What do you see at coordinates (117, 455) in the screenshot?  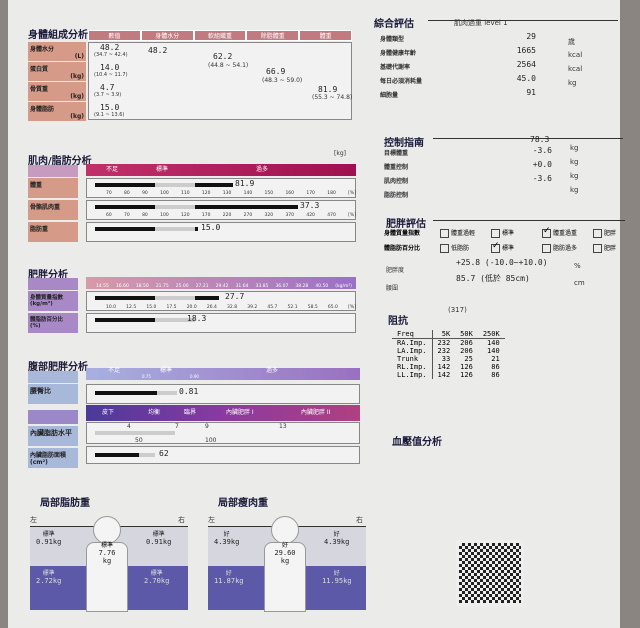 I see `vfa-bar` at bounding box center [117, 455].